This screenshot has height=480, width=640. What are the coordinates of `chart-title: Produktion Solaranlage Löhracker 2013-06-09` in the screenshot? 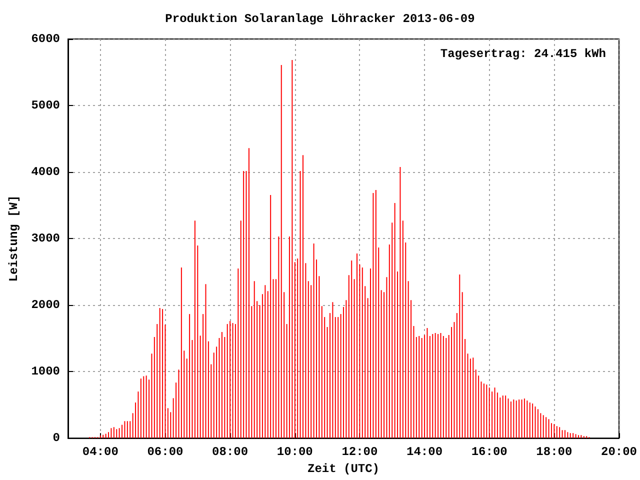 It's located at (320, 19).